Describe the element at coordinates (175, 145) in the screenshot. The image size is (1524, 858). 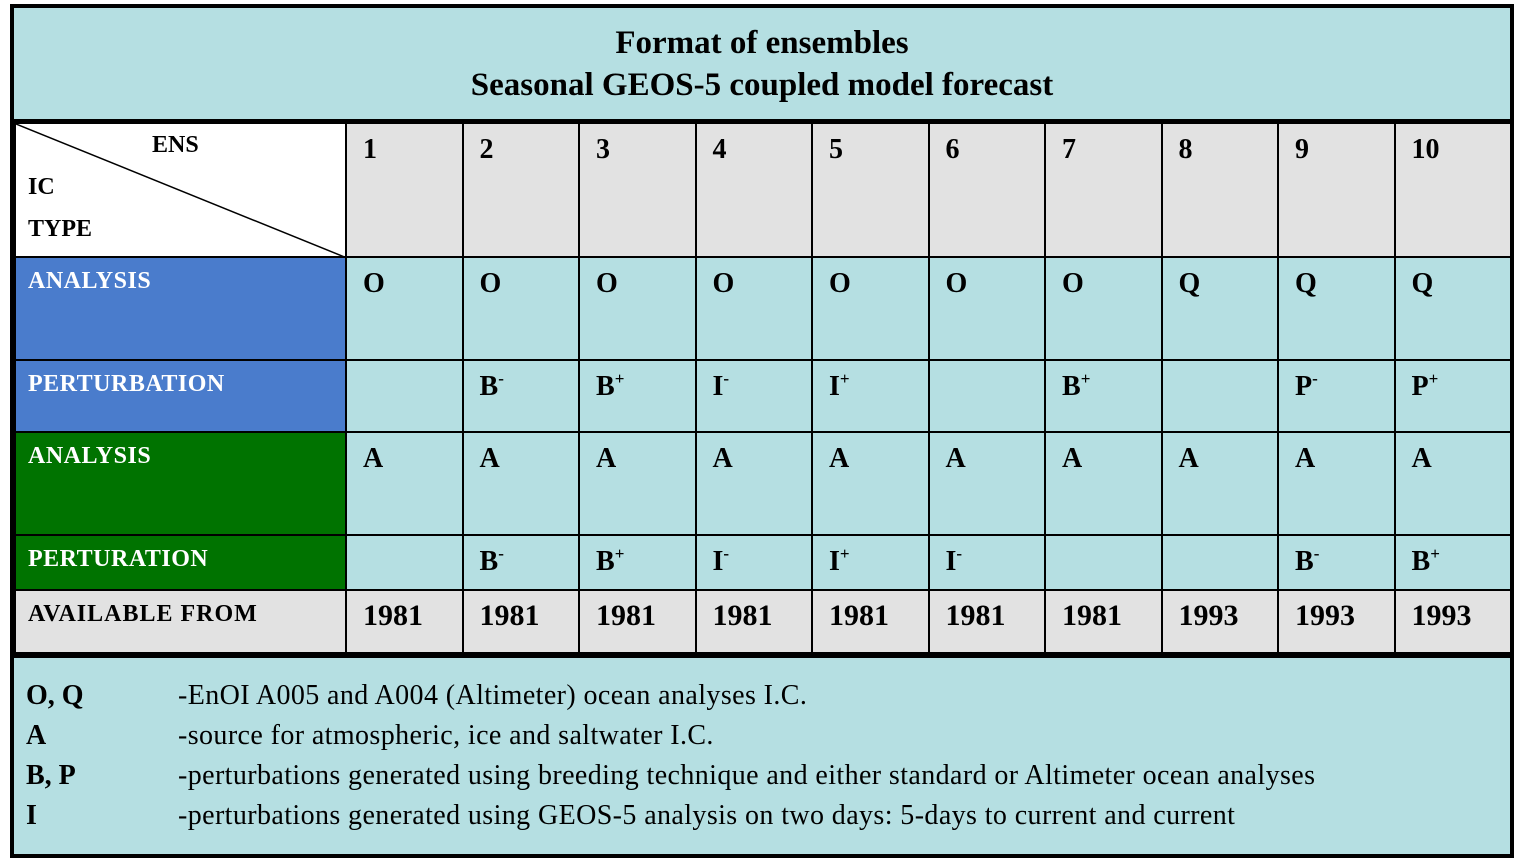
I see `ens-label: ENS` at that location.